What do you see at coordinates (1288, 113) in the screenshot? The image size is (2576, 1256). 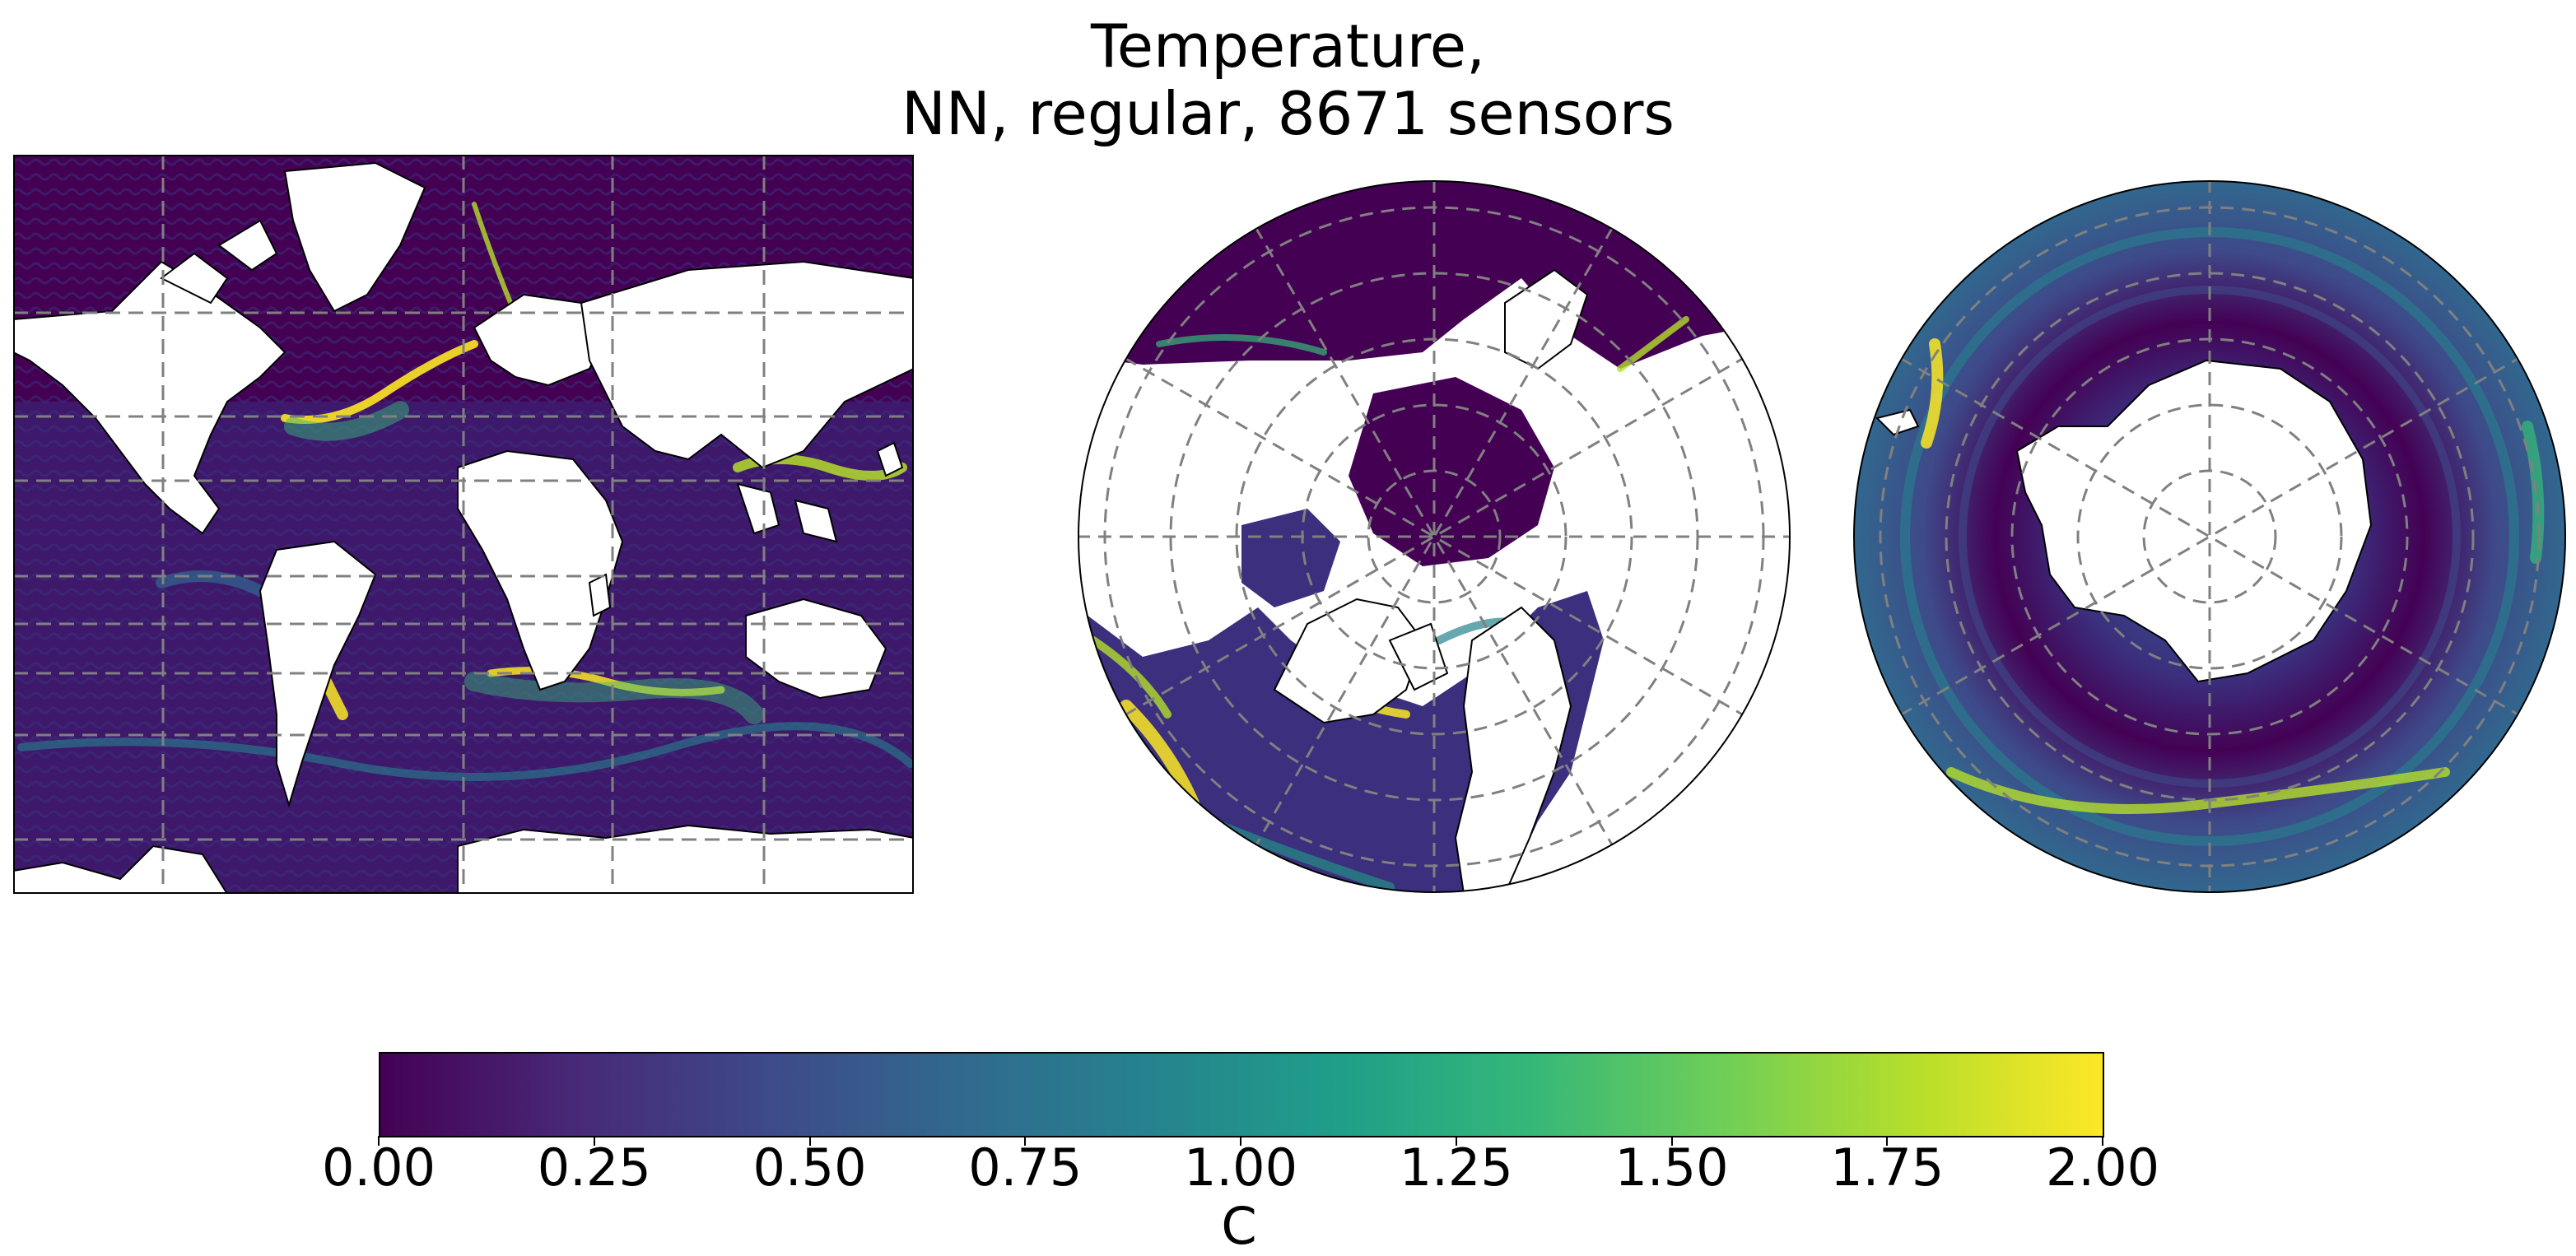 I see `figure-title-line-2: NN, regular, 8671 sensors` at bounding box center [1288, 113].